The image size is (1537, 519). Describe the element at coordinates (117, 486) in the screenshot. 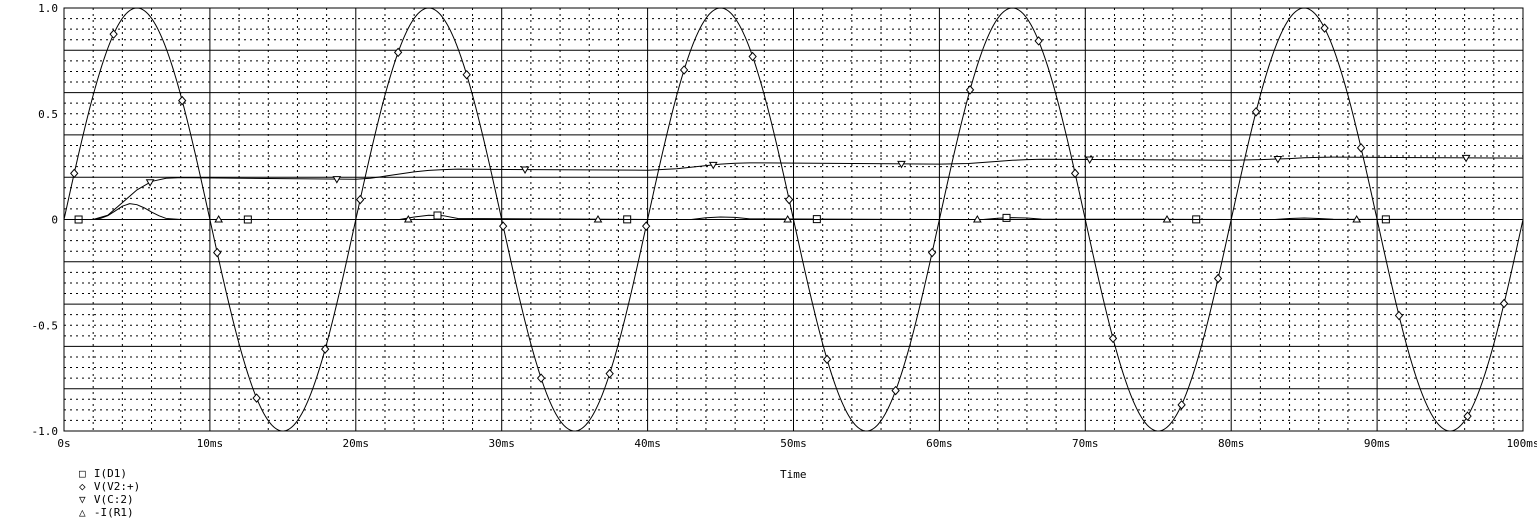

I see `legend-label-v-v2: V(V2:+)` at that location.